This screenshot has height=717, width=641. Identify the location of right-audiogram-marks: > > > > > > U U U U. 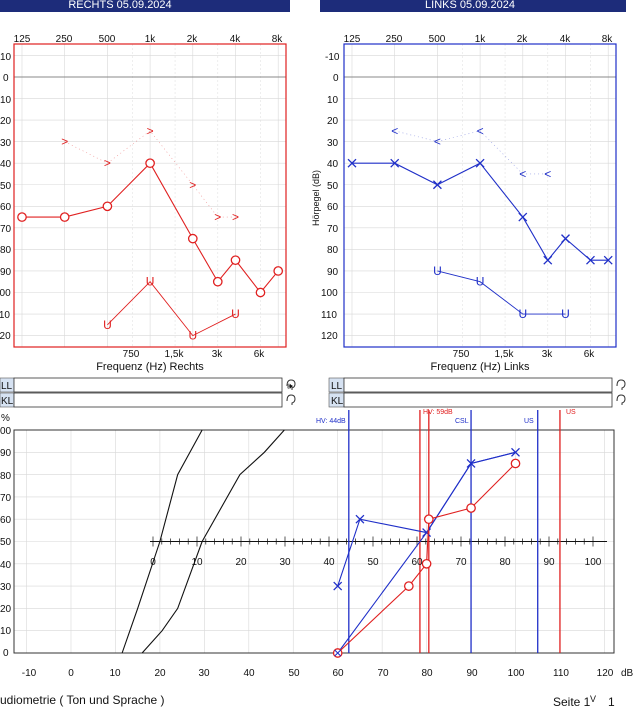
(150, 233).